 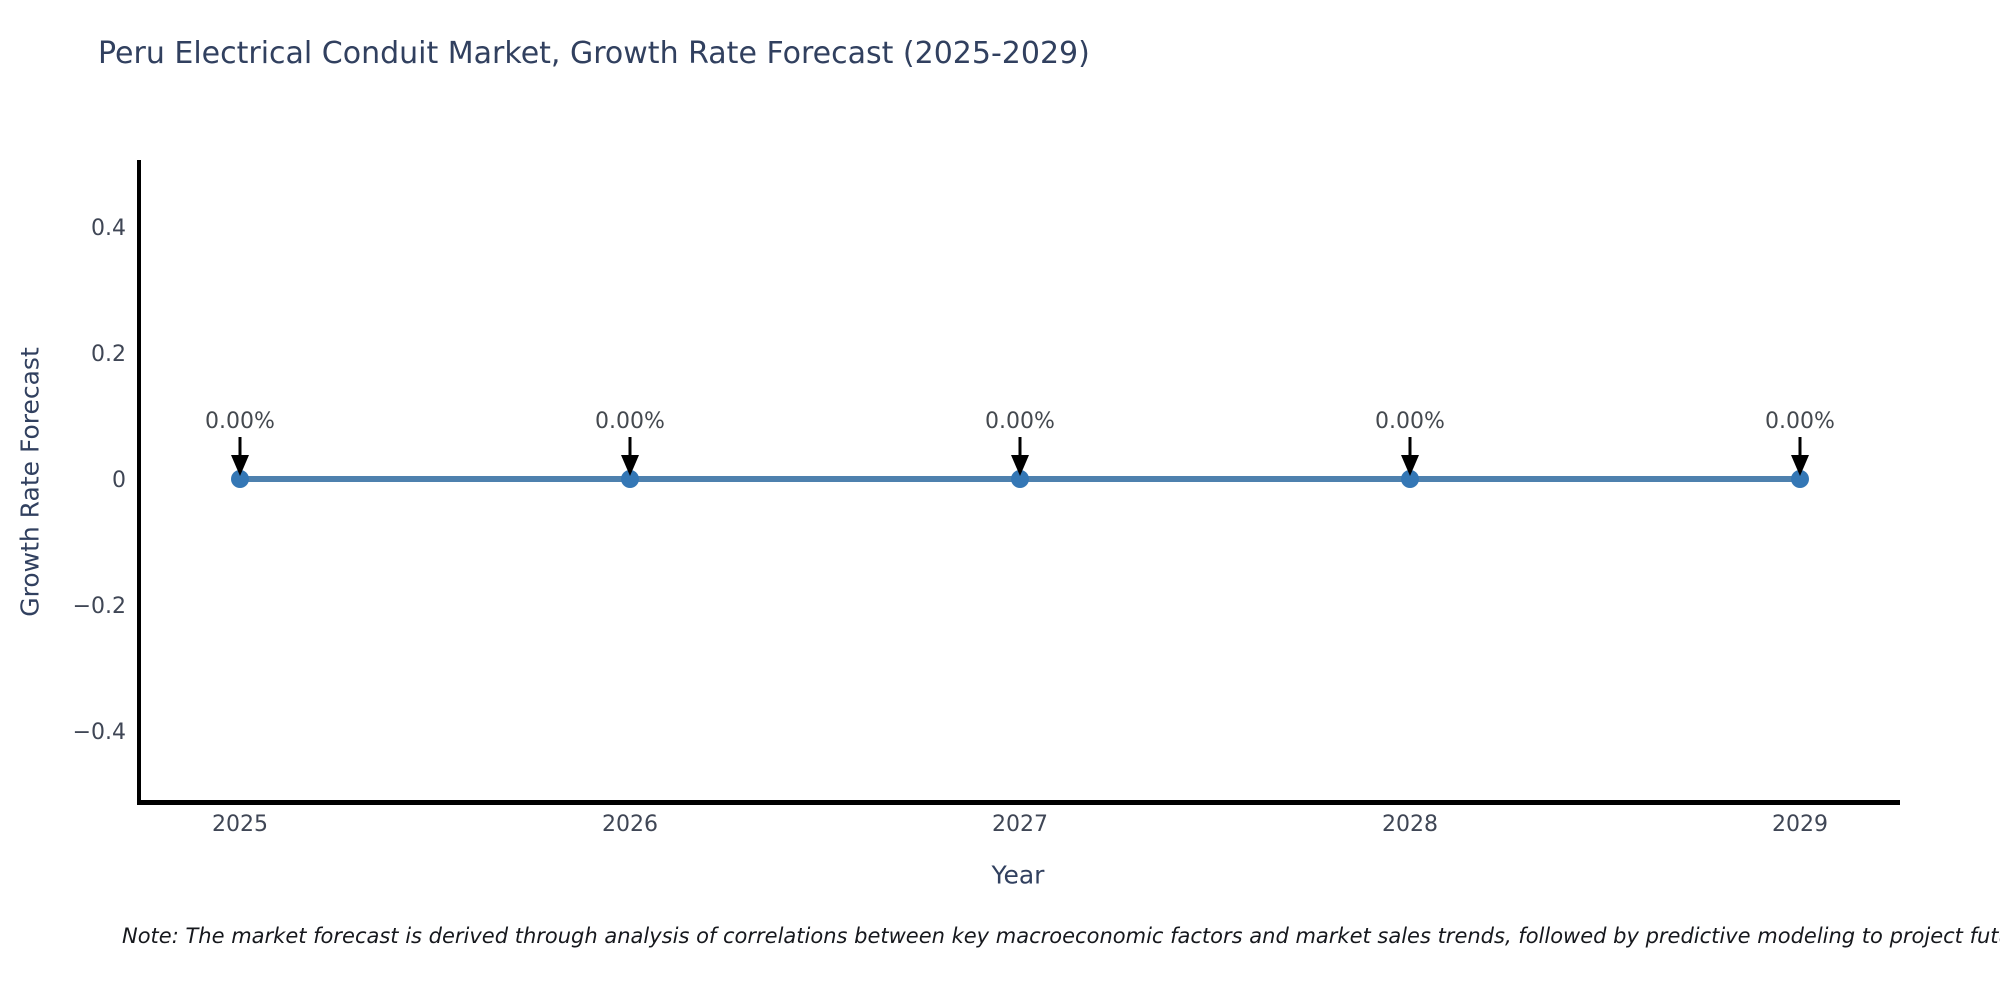 I want to click on y-tick-label: 0.2, so click(x=108, y=354).